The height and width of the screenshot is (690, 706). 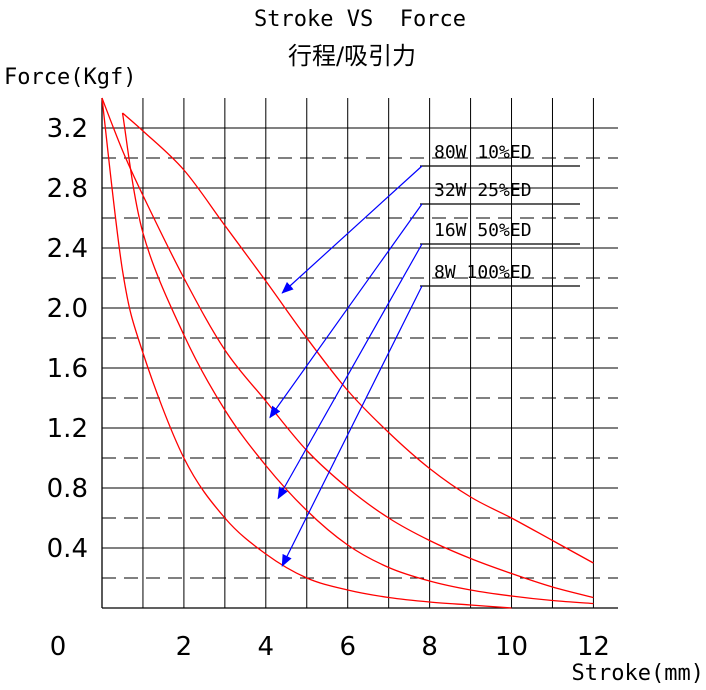 I want to click on x-tick-label: 0, so click(x=58, y=647).